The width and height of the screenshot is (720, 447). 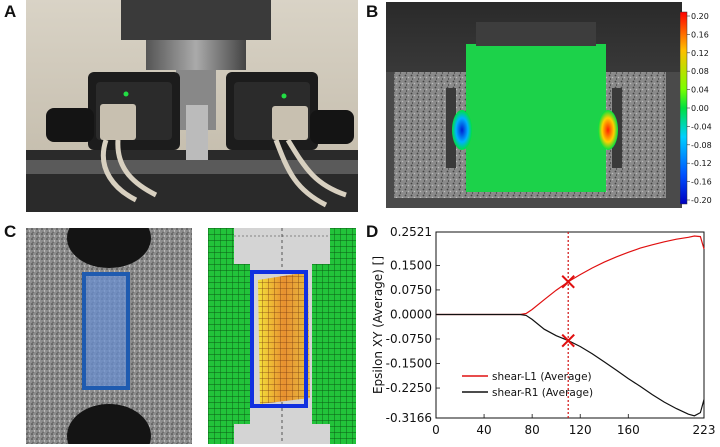 I want to click on colorbar-tick-label: -0.04, so click(x=701, y=126).